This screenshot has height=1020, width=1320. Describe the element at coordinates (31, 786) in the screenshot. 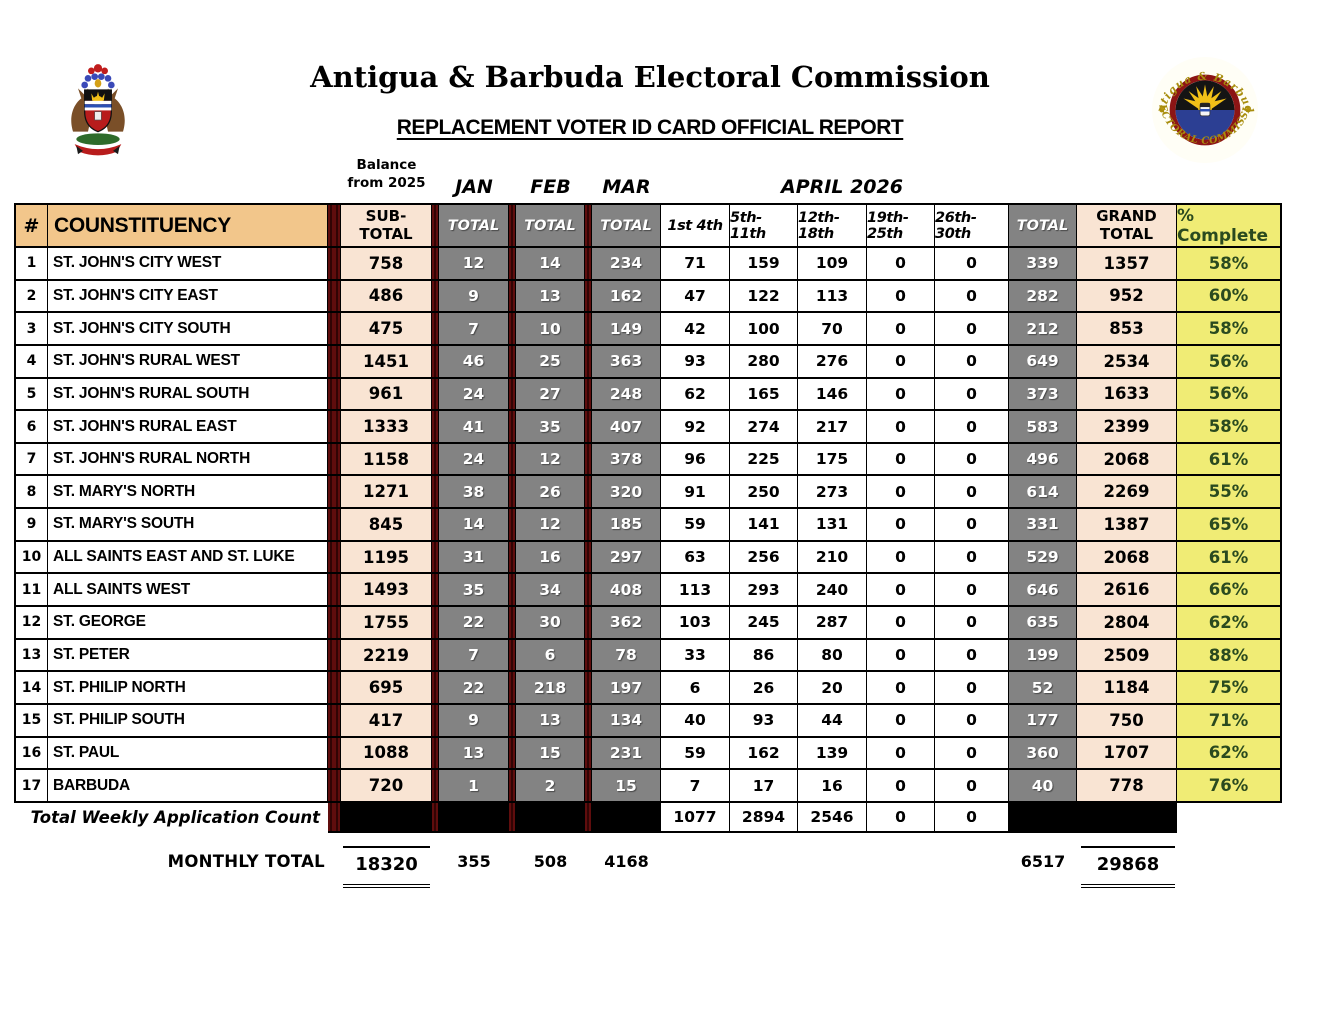

I see `row-num: 17` at that location.